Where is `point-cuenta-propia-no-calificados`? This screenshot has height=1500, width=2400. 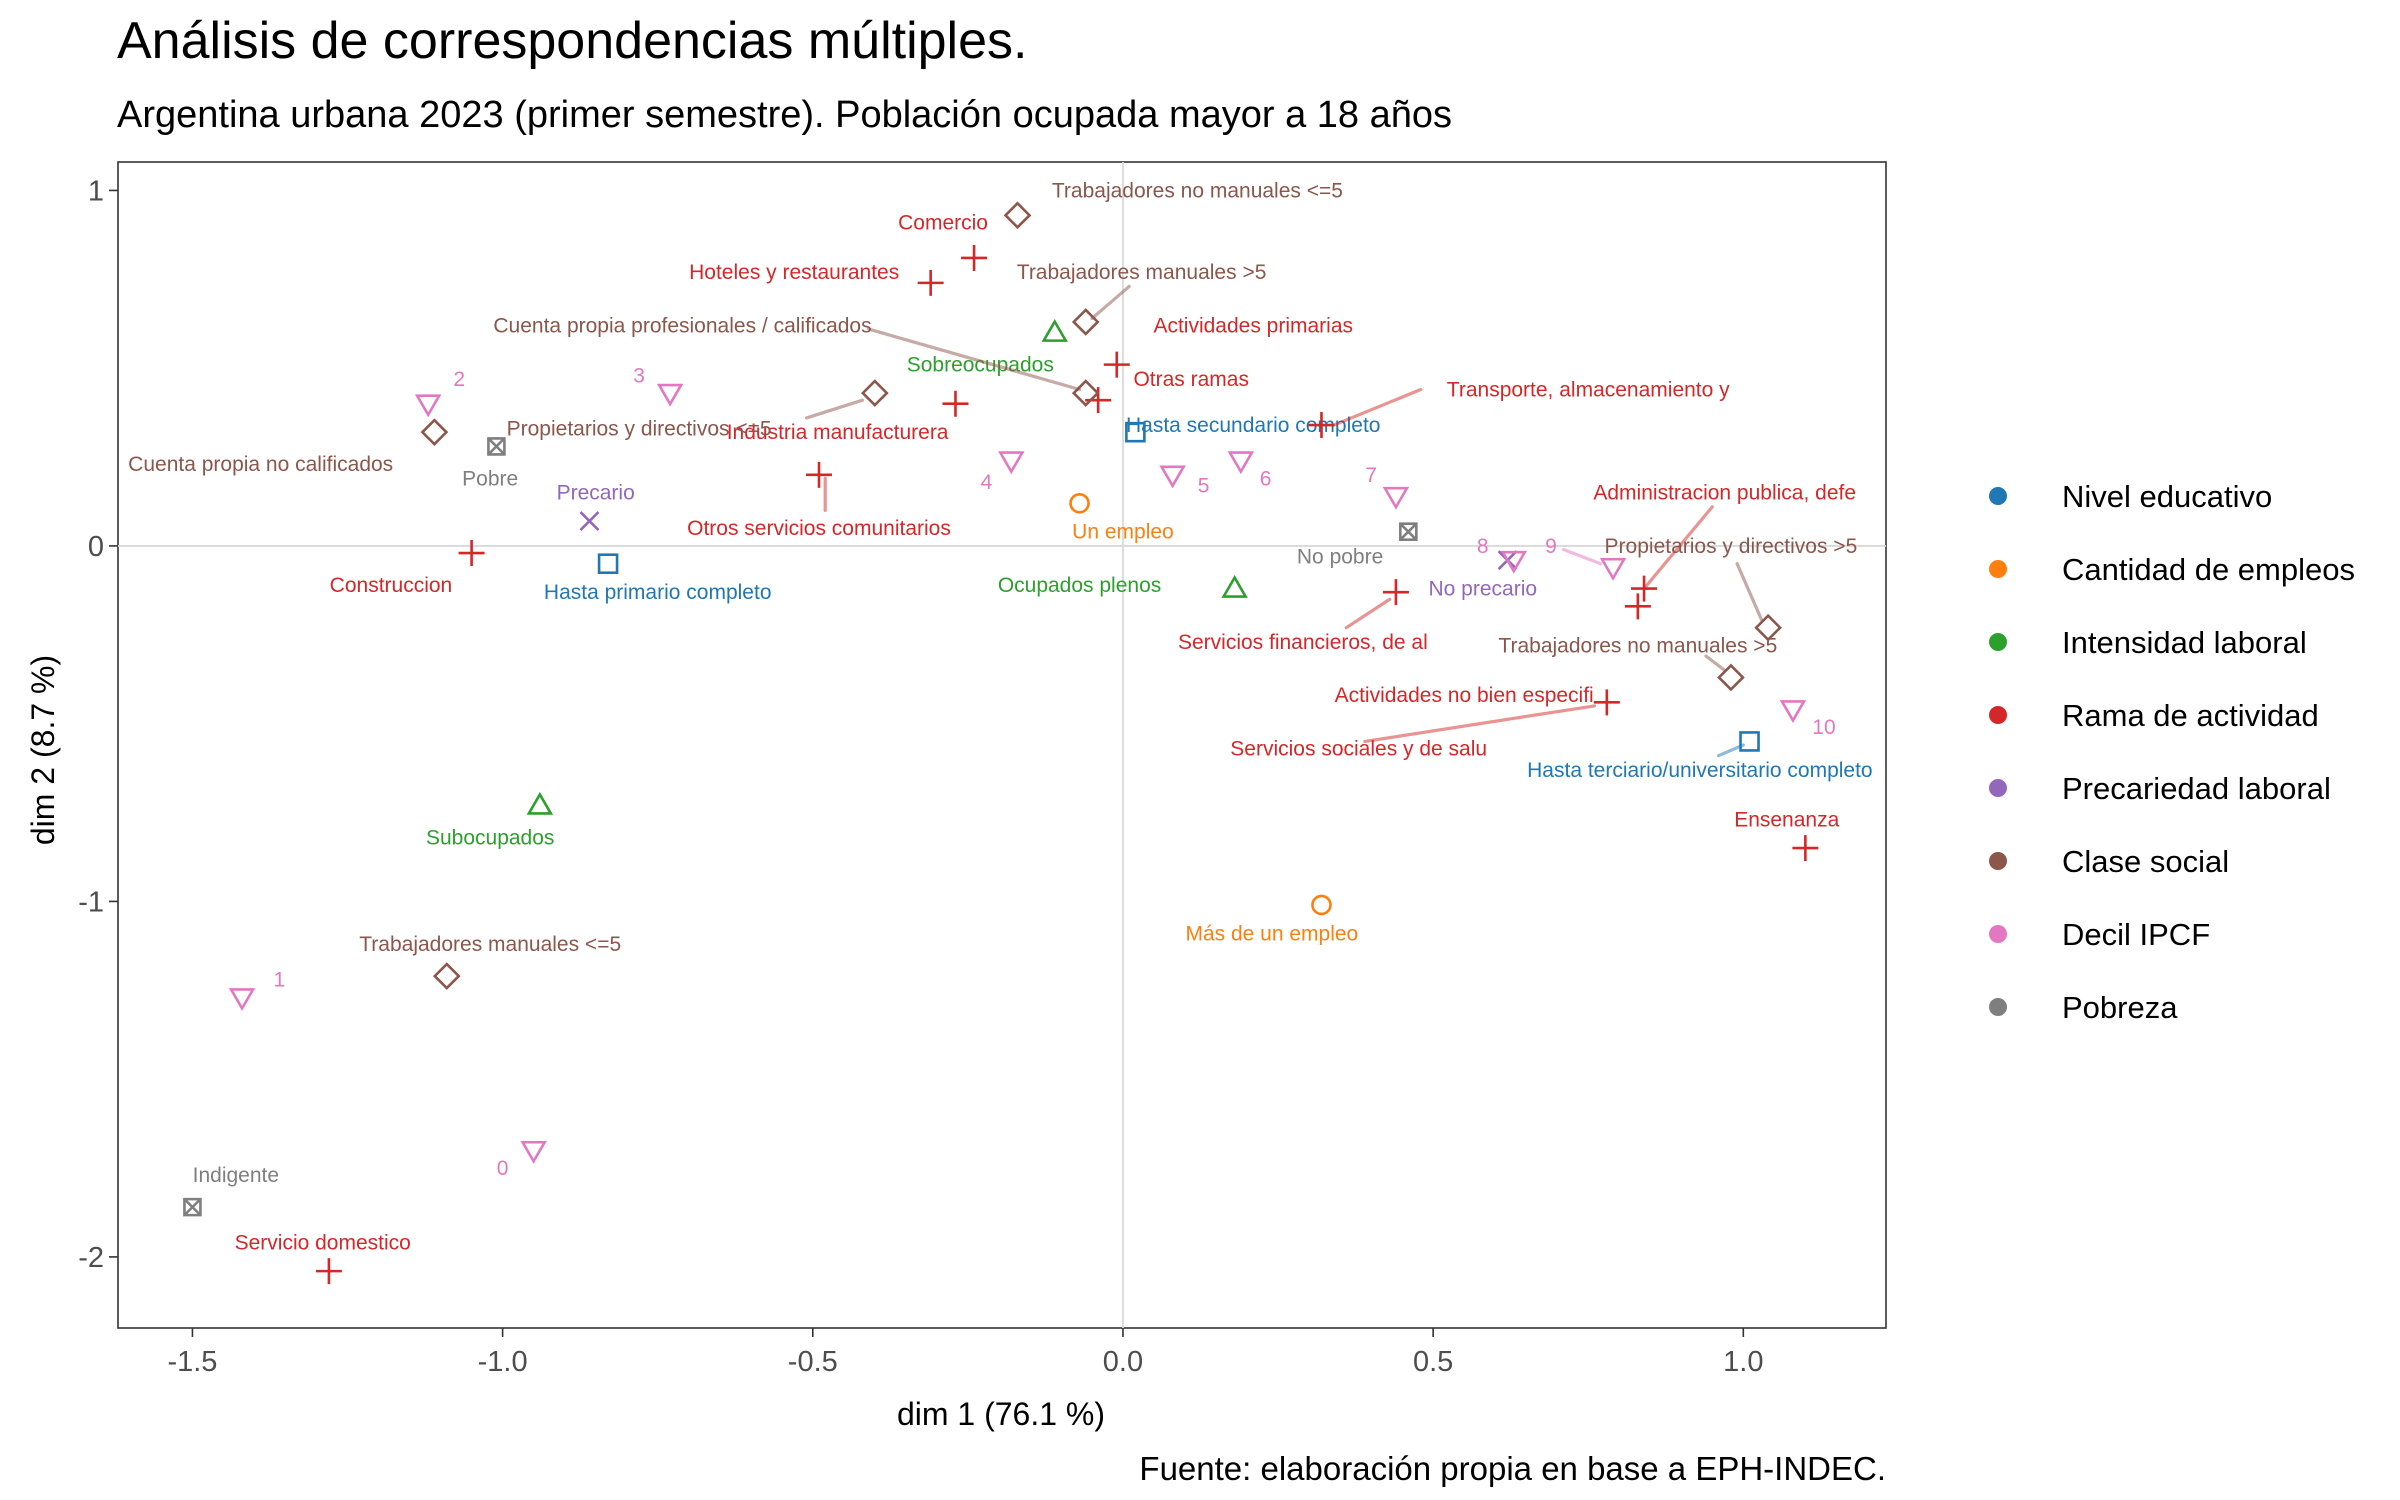 point-cuenta-propia-no-calificados is located at coordinates (434, 432).